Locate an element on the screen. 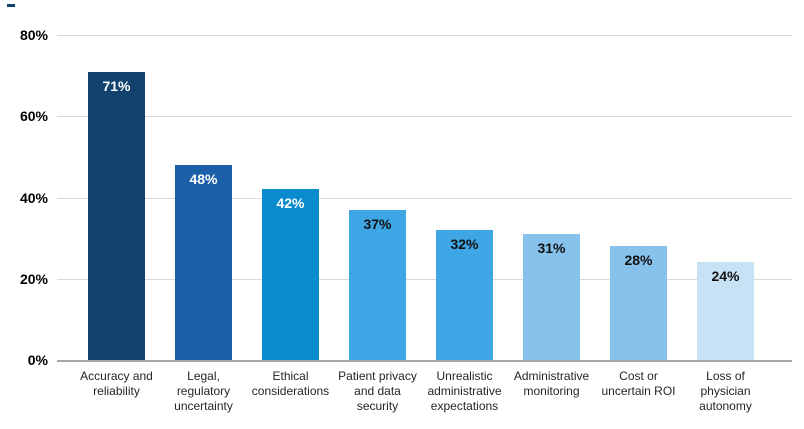  y-tick-label: 40% is located at coordinates (33, 197).